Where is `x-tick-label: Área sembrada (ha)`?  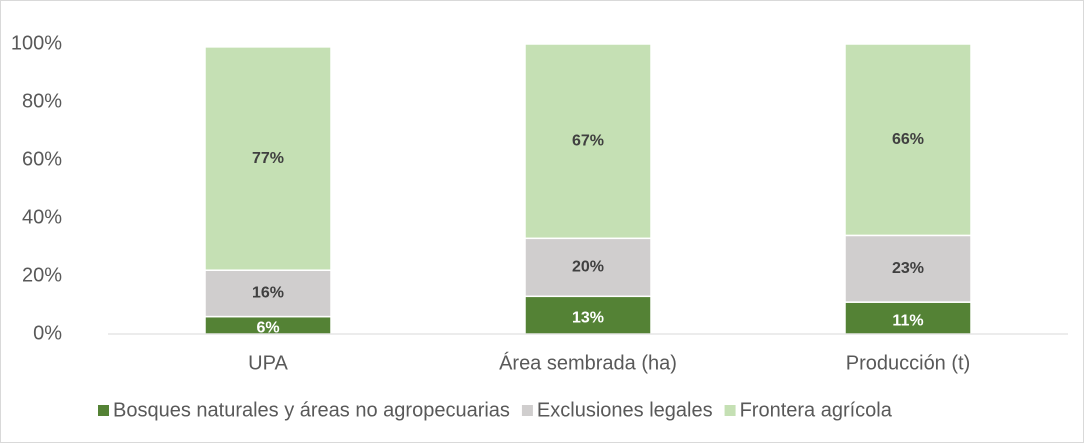 x-tick-label: Área sembrada (ha) is located at coordinates (588, 362).